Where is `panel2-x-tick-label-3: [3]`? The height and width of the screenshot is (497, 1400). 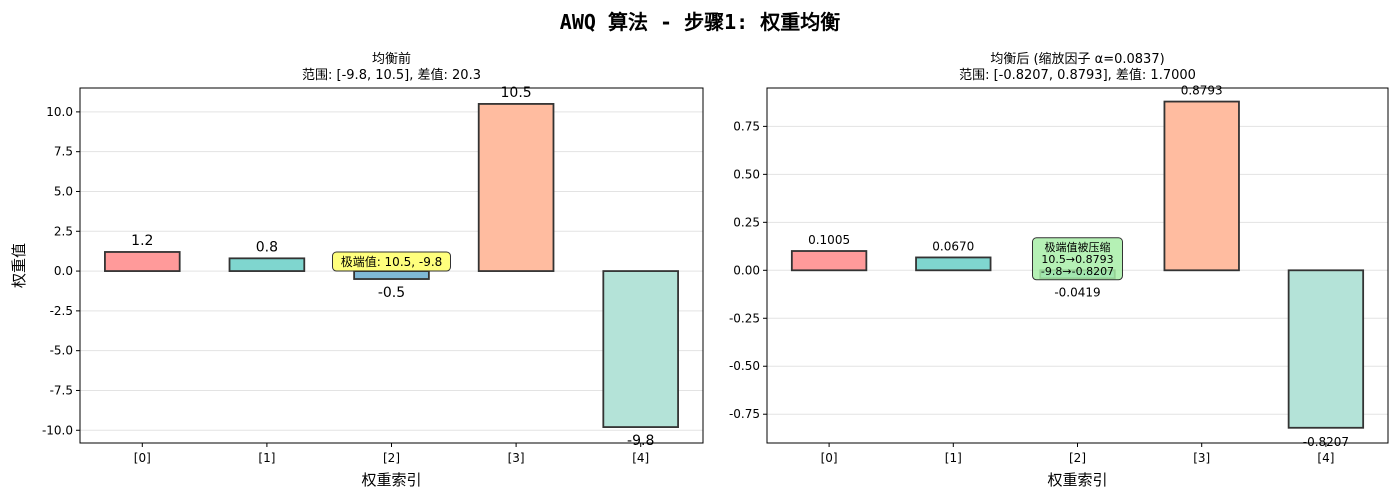 panel2-x-tick-label-3: [3] is located at coordinates (1201, 458).